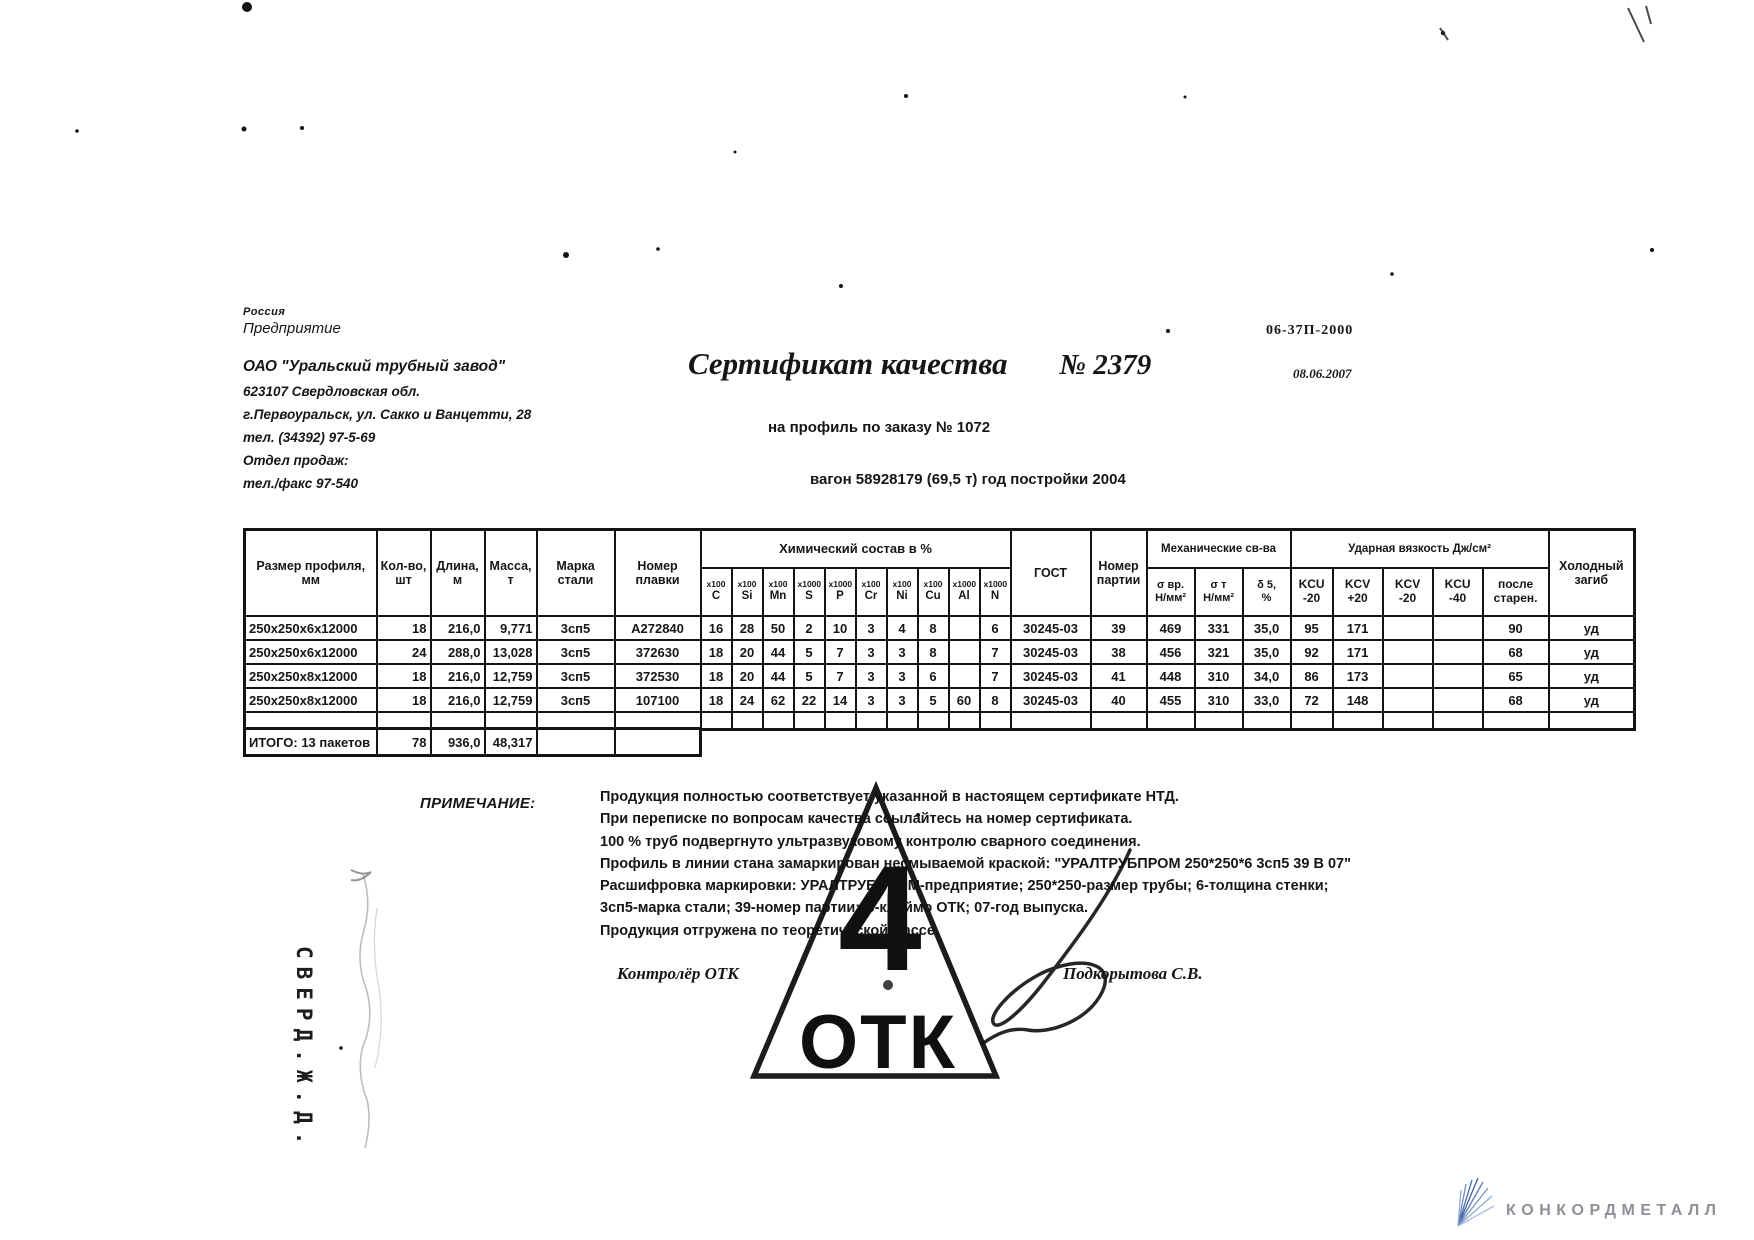 The height and width of the screenshot is (1240, 1754). What do you see at coordinates (840, 700) in the screenshot?
I see `cell-chem-p: 14` at bounding box center [840, 700].